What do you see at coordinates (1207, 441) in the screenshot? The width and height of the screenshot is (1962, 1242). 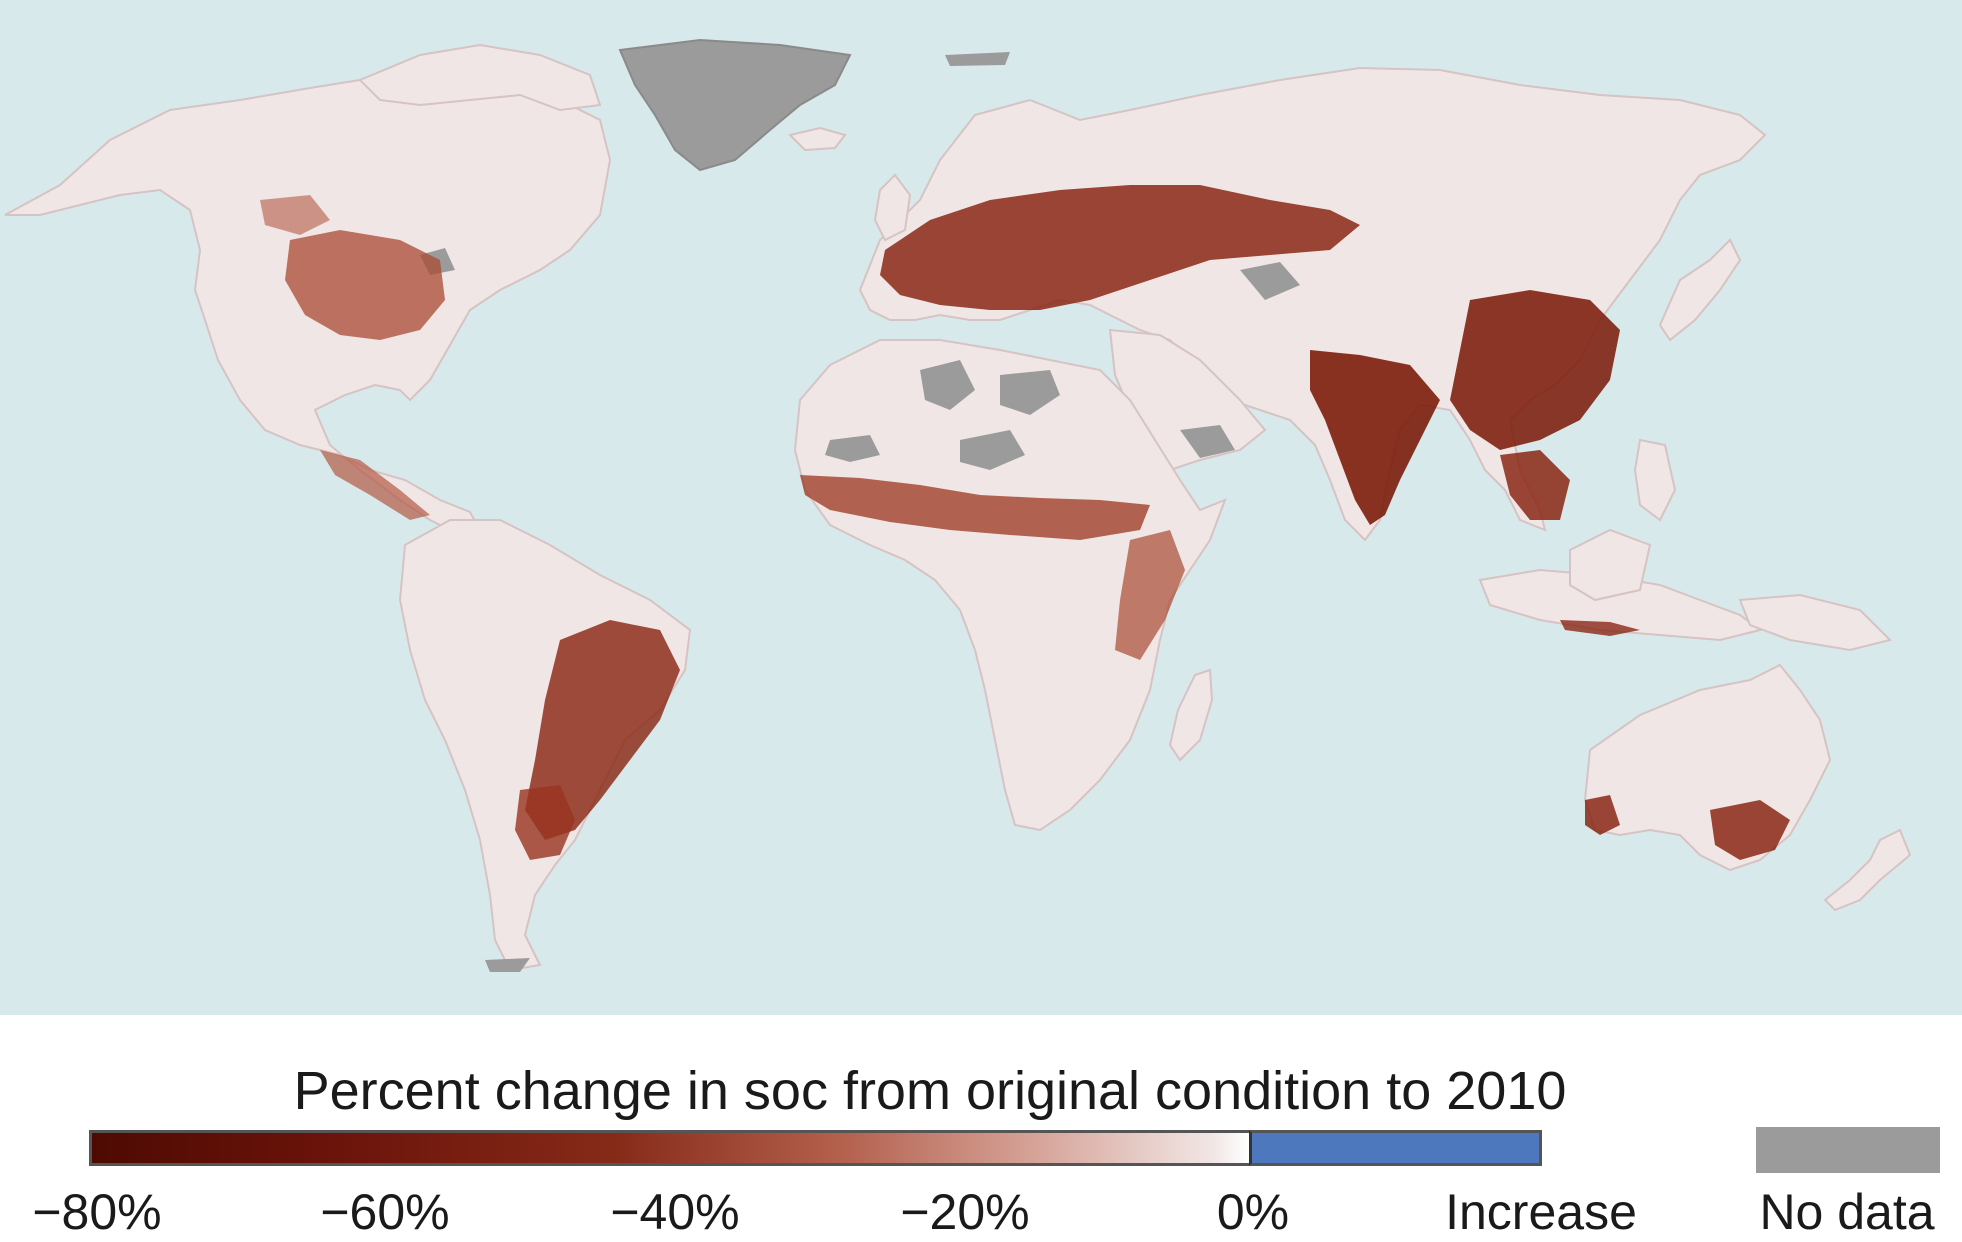 I see `no-data-arabia-rub` at bounding box center [1207, 441].